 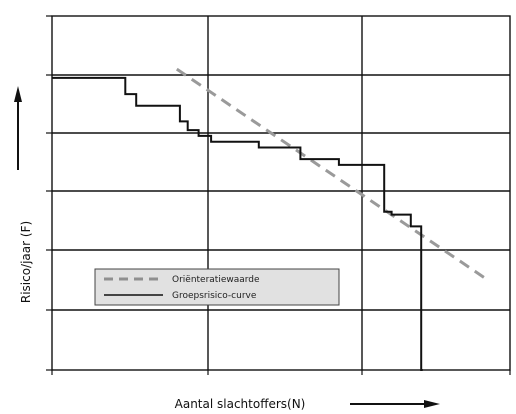 What do you see at coordinates (240, 404) in the screenshot?
I see `x-axis-label: Aantal slachtoffers(N)` at bounding box center [240, 404].